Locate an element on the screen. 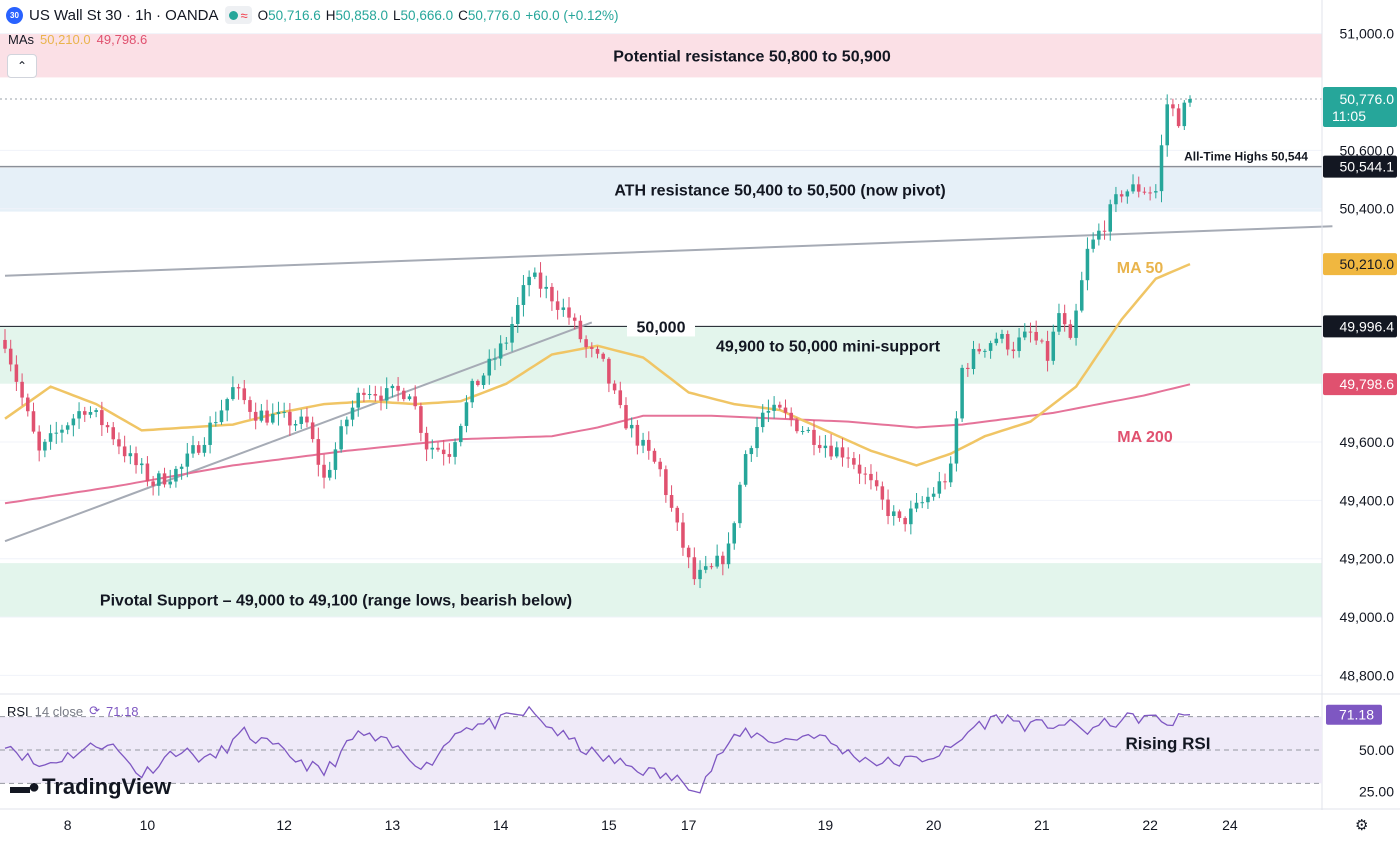 Image resolution: width=1400 pixels, height=844 pixels. price-axis-tick: 50,400.0 is located at coordinates (1367, 209).